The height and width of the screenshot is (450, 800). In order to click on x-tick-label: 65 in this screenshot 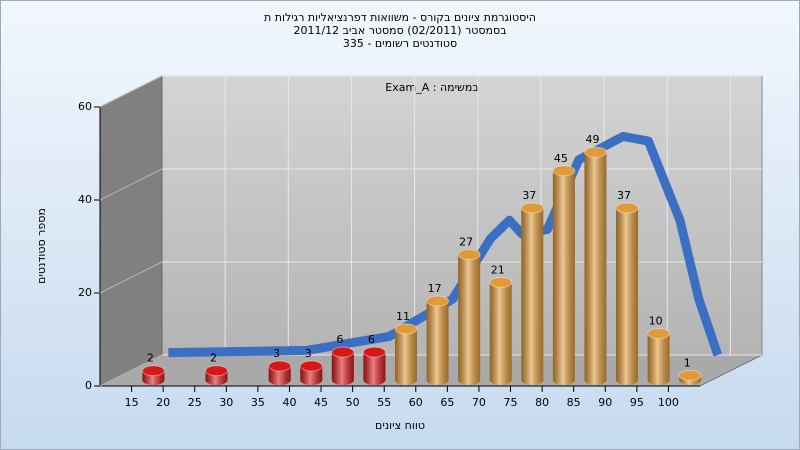, I will do `click(447, 402)`.